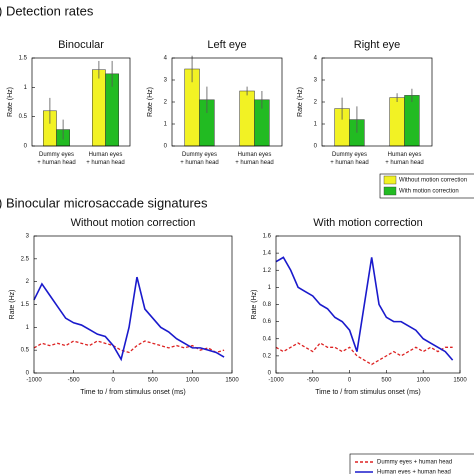 The height and width of the screenshot is (474, 474). What do you see at coordinates (367, 223) in the screenshot?
I see `chart-title: With motion correction` at bounding box center [367, 223].